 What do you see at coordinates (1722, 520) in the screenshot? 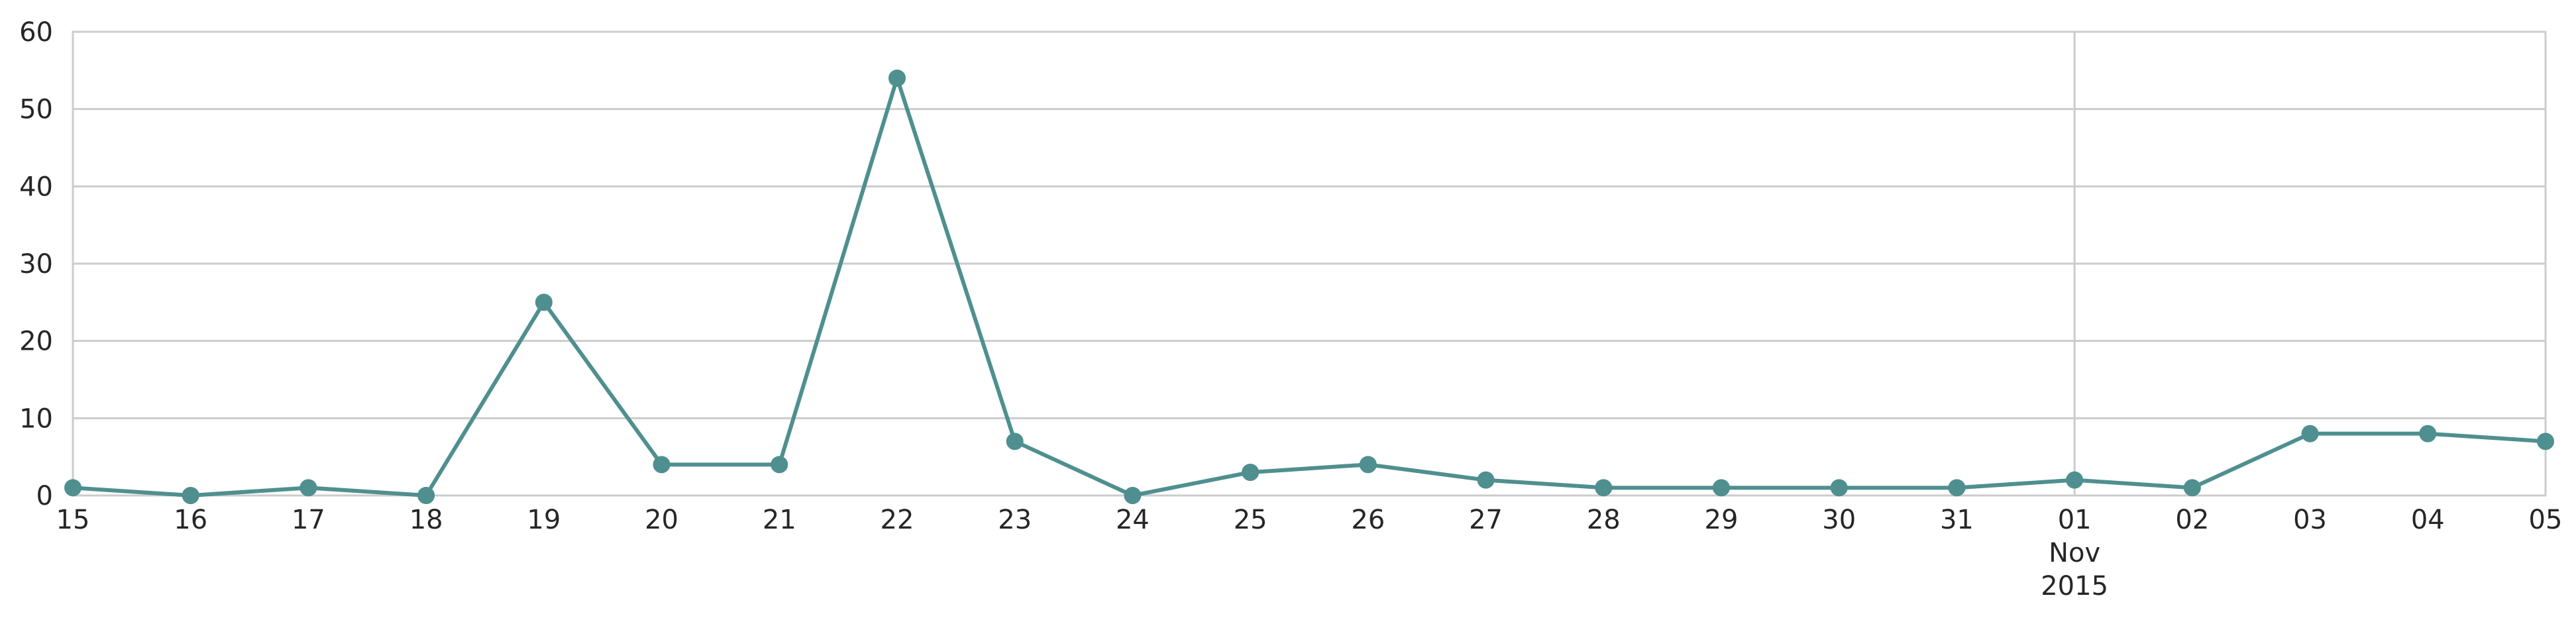
I see `x-tick-label: 29` at bounding box center [1722, 520].